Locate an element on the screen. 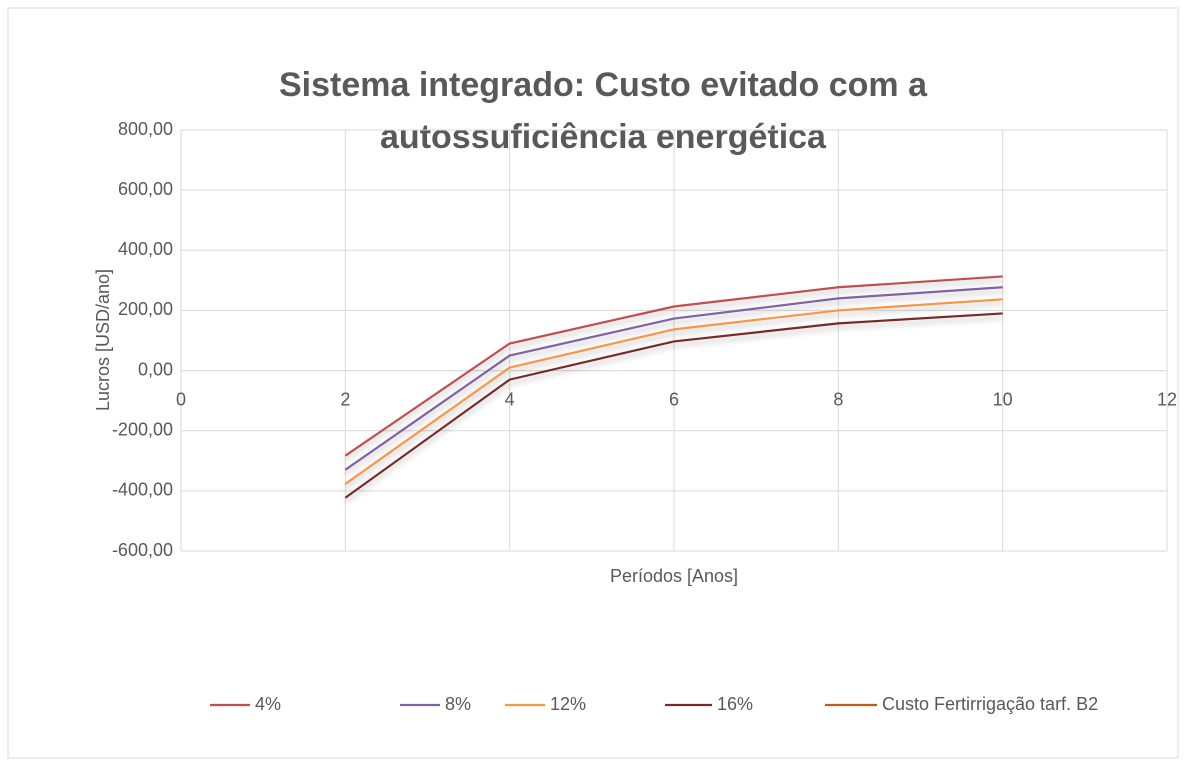 The height and width of the screenshot is (762, 1185). y-tick-label: 400,00 is located at coordinates (145, 249).